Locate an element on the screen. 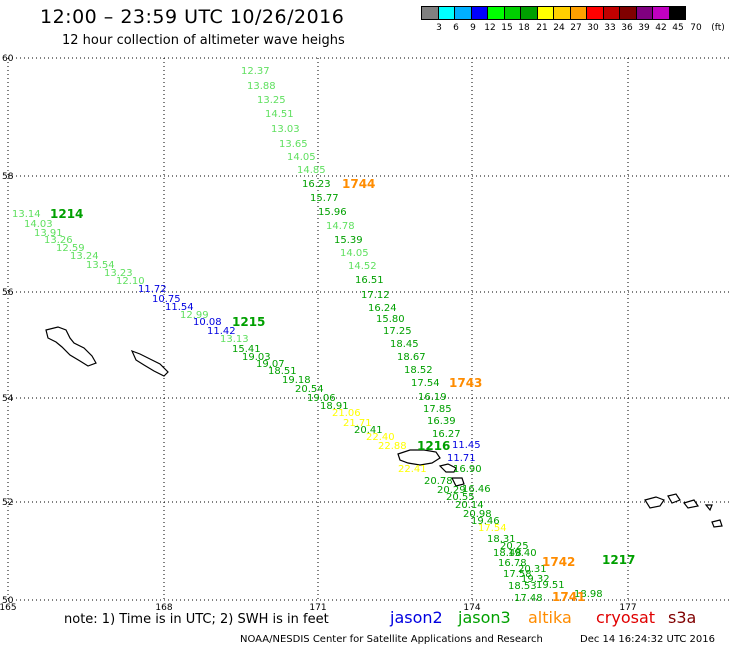  swh-value: 18.98 is located at coordinates (588, 594).